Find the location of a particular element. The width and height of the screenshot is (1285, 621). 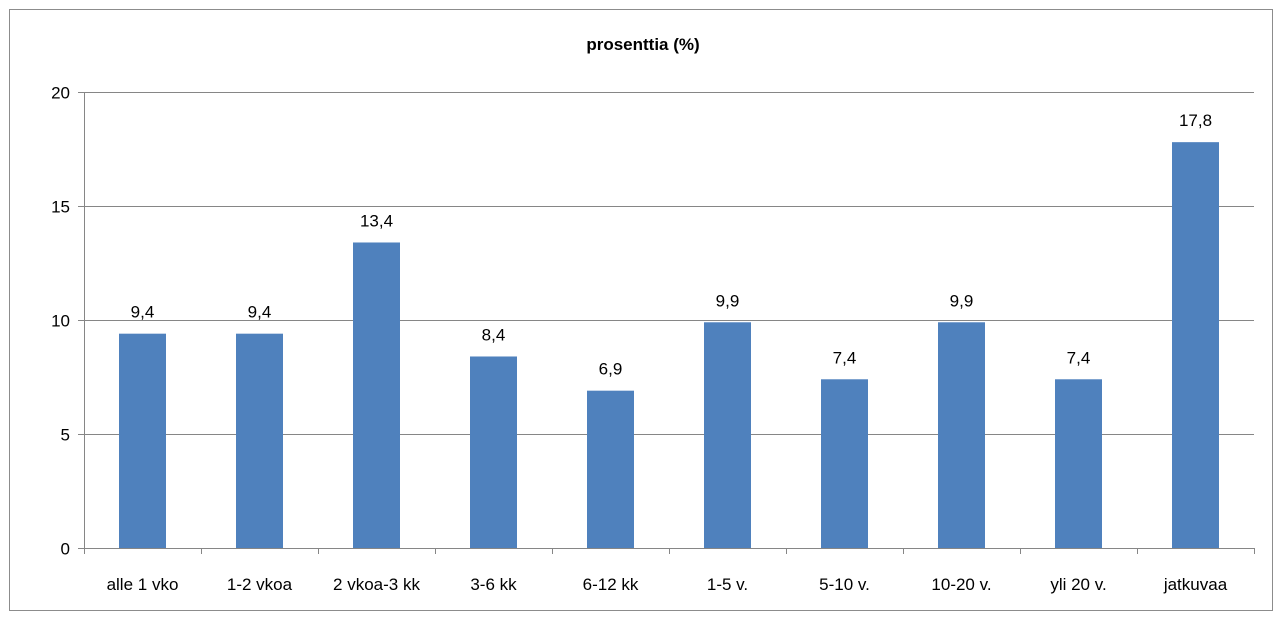

chart-title: prosenttia (%) is located at coordinates (642, 44).